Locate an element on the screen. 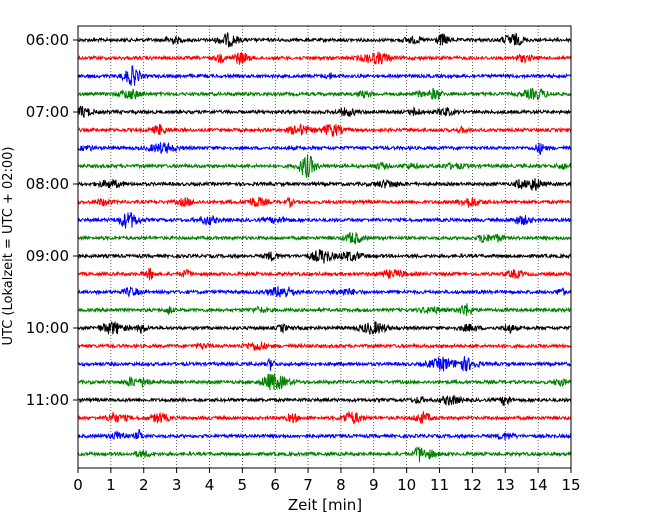  x-tick-label: 5 is located at coordinates (243, 485).